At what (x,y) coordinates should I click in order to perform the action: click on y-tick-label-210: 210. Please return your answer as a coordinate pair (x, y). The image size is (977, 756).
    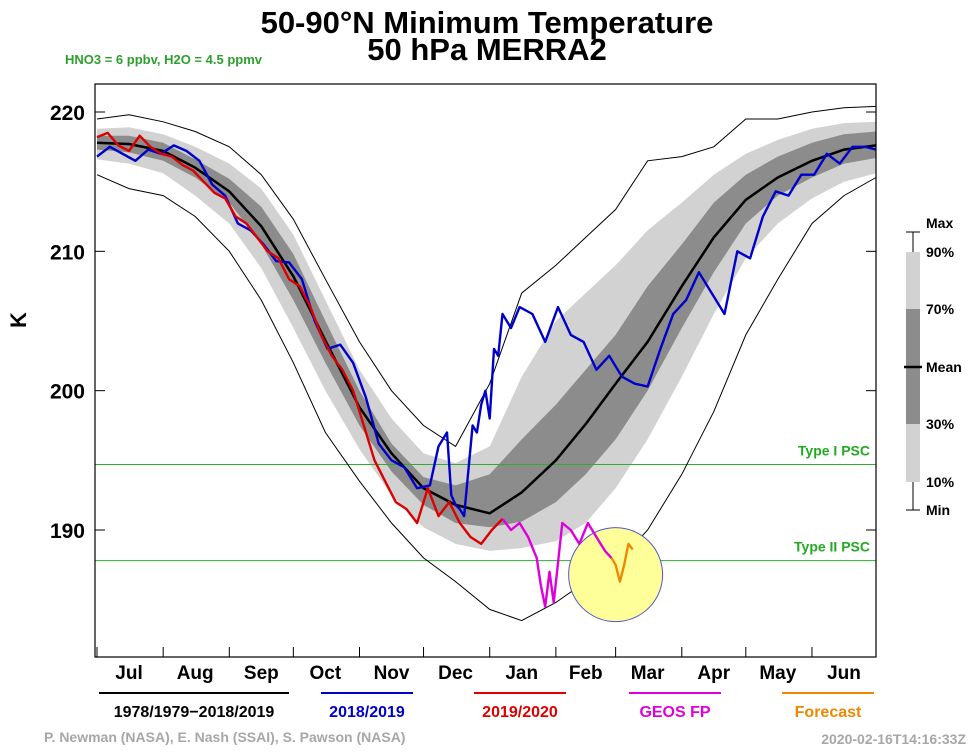
    Looking at the image, I should click on (67, 252).